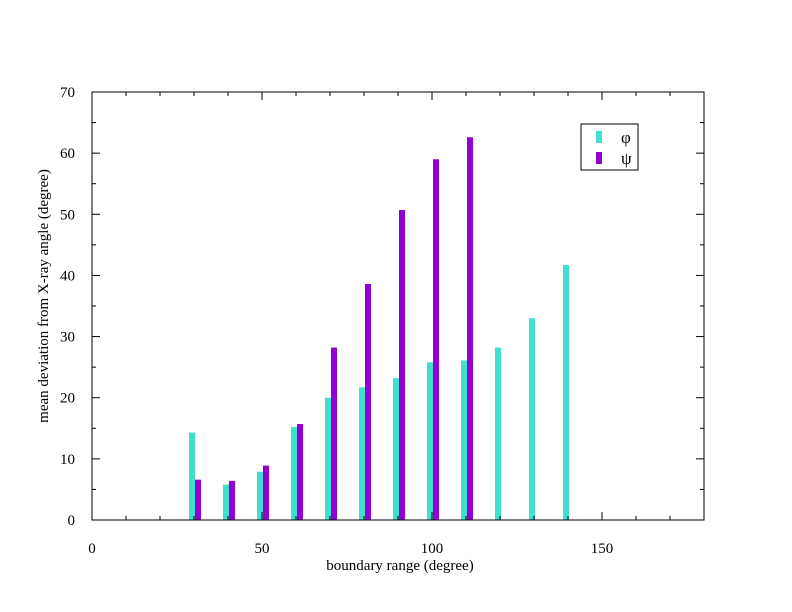 The height and width of the screenshot is (612, 792). Describe the element at coordinates (262, 549) in the screenshot. I see `x-tick-label-50: 50` at that location.